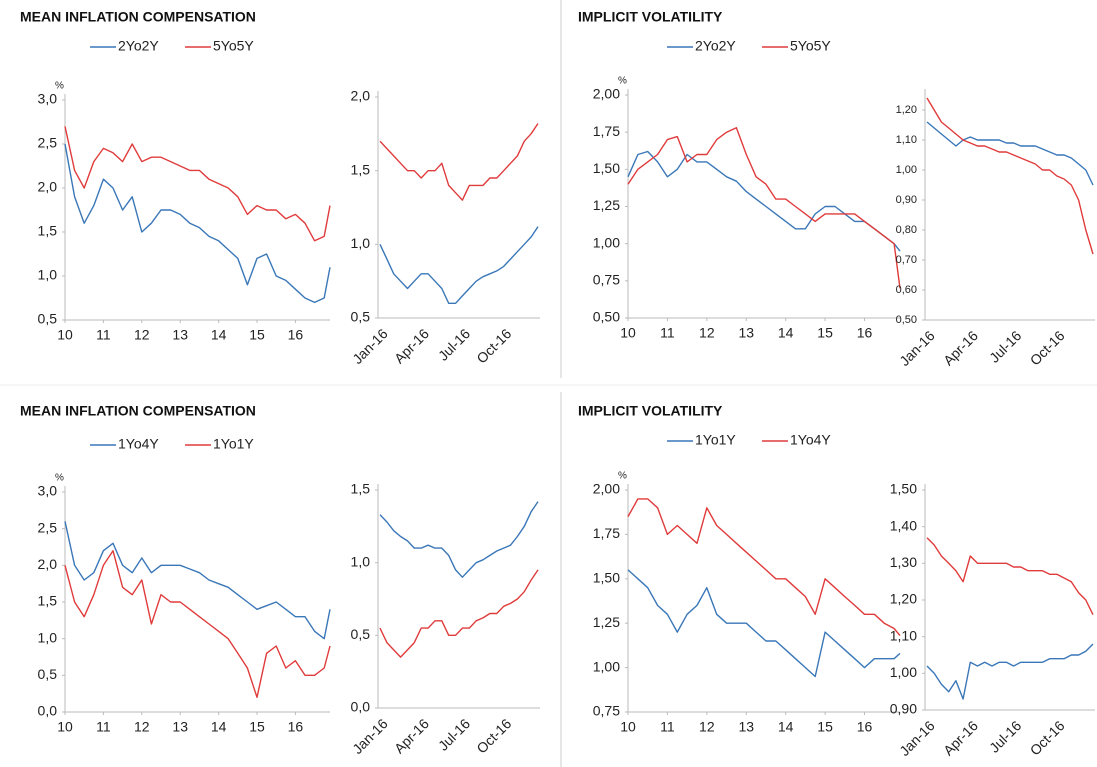  I want to click on y-tick-label: 0,60, so click(906, 290).